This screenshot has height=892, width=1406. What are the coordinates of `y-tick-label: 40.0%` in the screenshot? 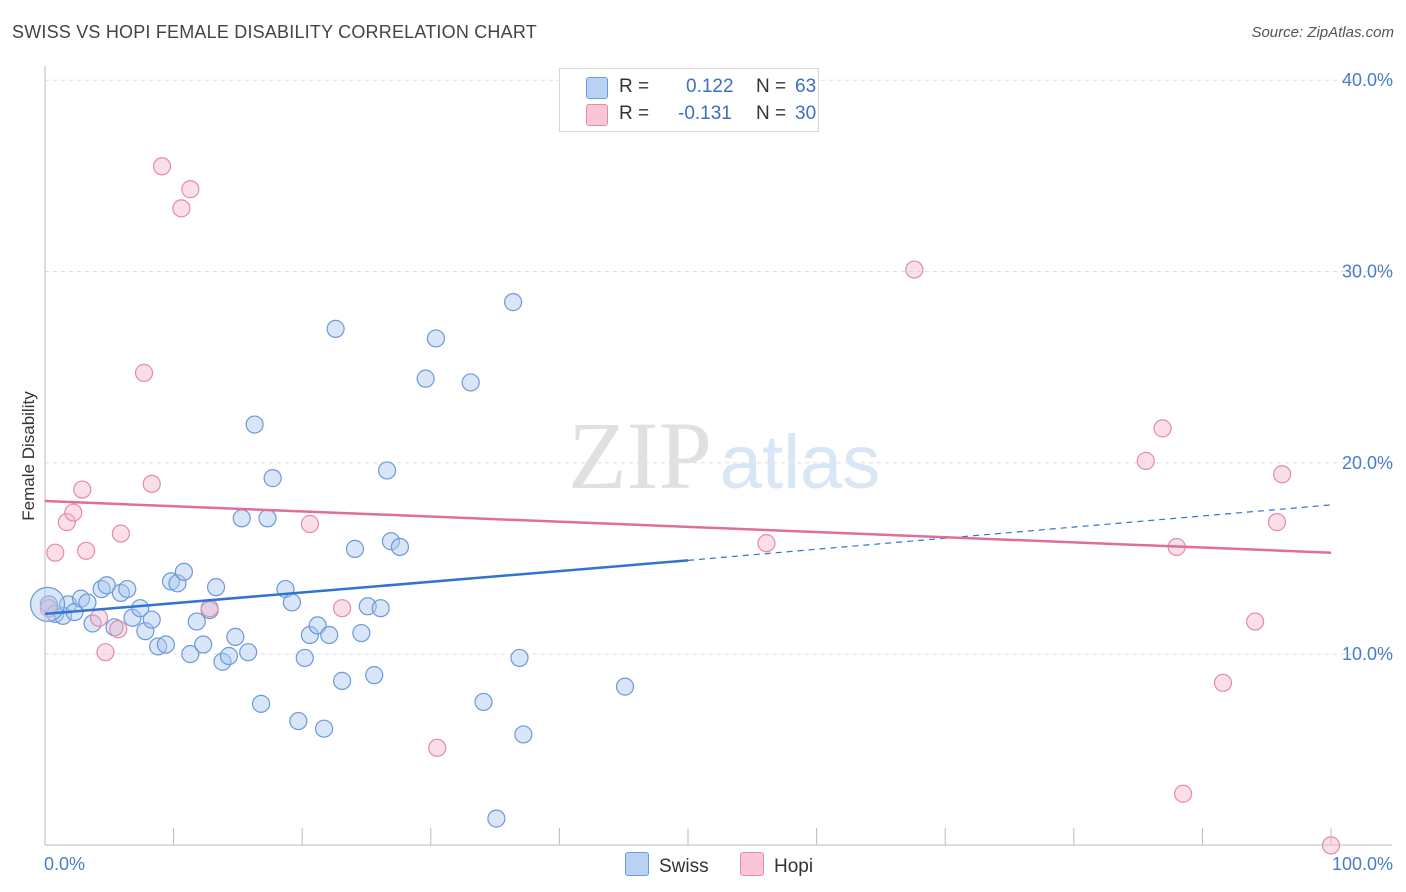 It's located at (1367, 80).